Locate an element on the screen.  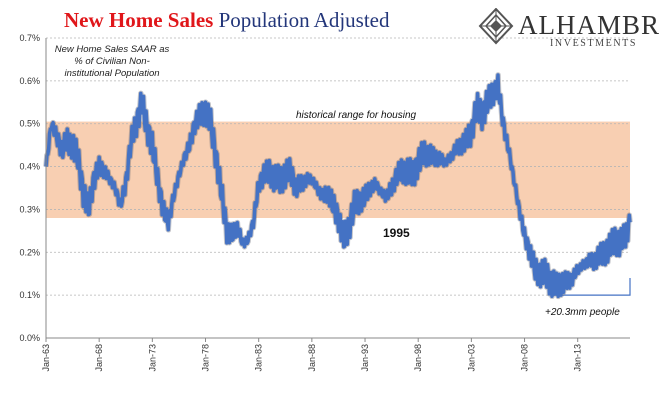
alhambra-crest-icon is located at coordinates (496, 26).